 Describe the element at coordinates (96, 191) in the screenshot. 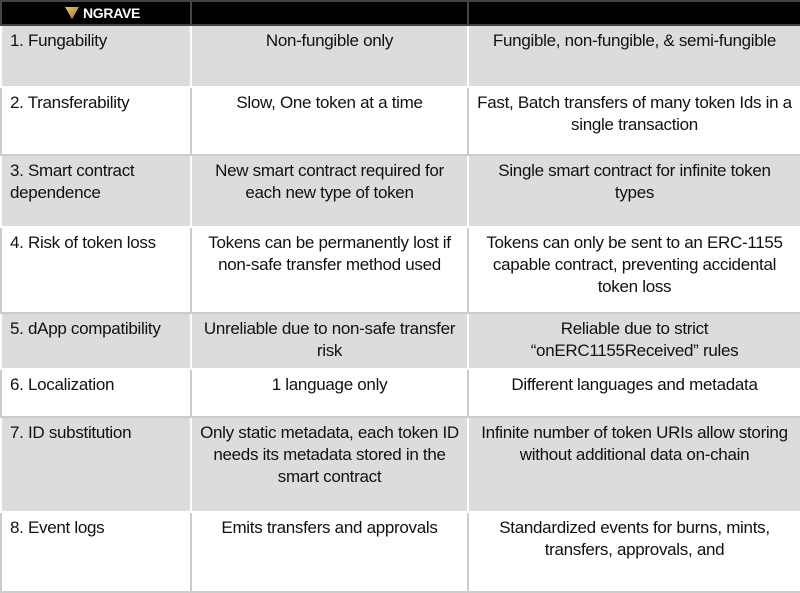

I see `feature-cell: 3. Smart contract dependence` at that location.